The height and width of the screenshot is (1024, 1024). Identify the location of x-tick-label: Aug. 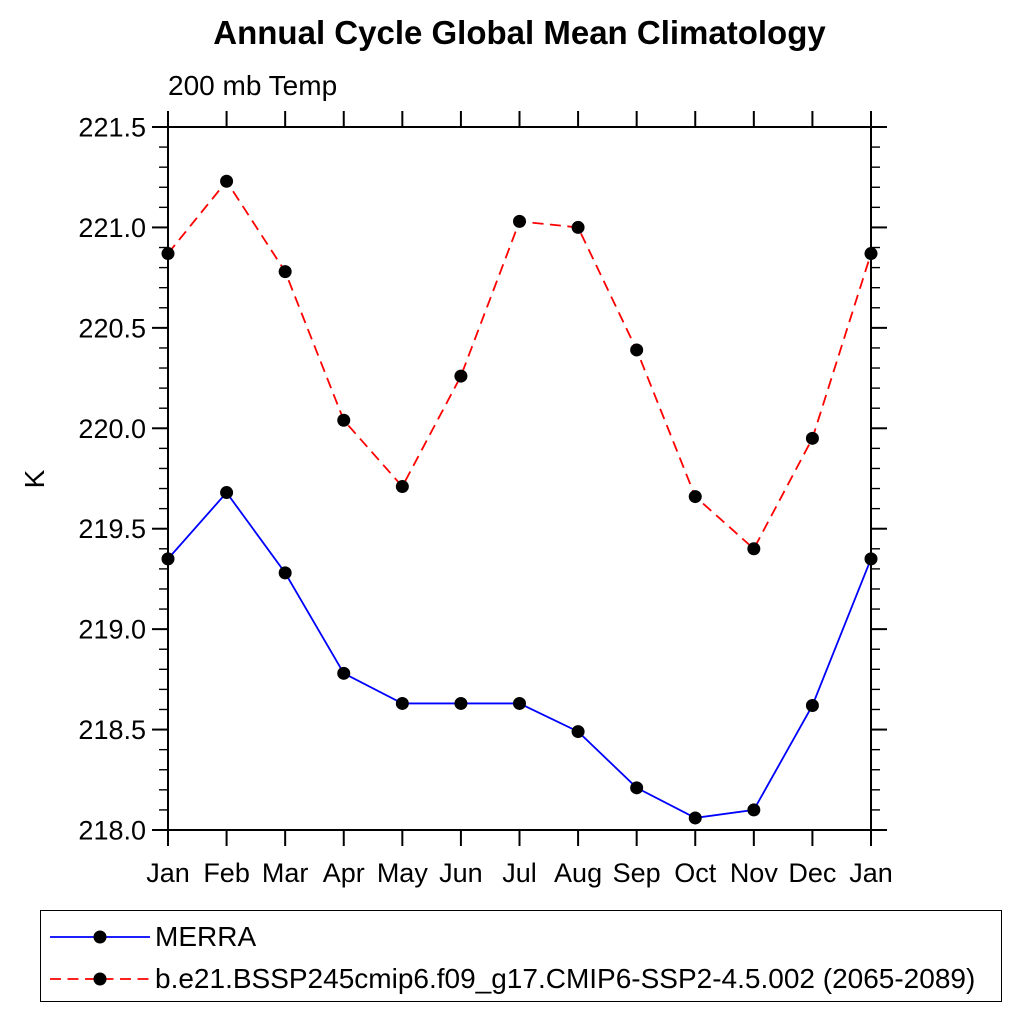
(578, 873).